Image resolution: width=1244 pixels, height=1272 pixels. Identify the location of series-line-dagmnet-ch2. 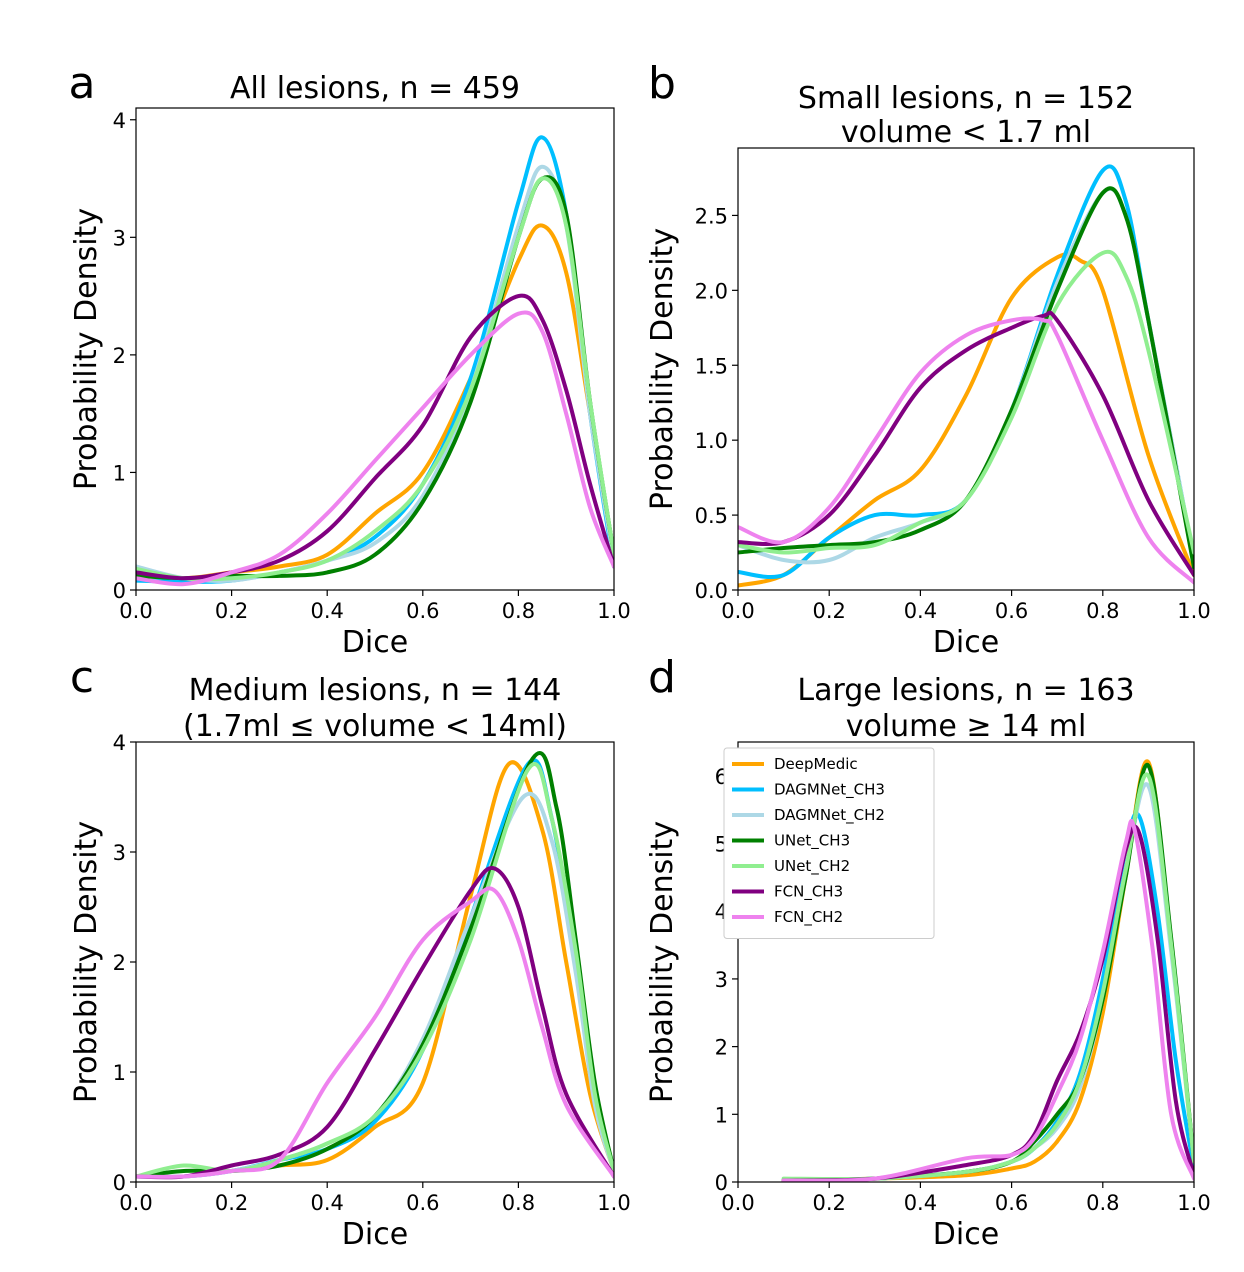
(375, 373).